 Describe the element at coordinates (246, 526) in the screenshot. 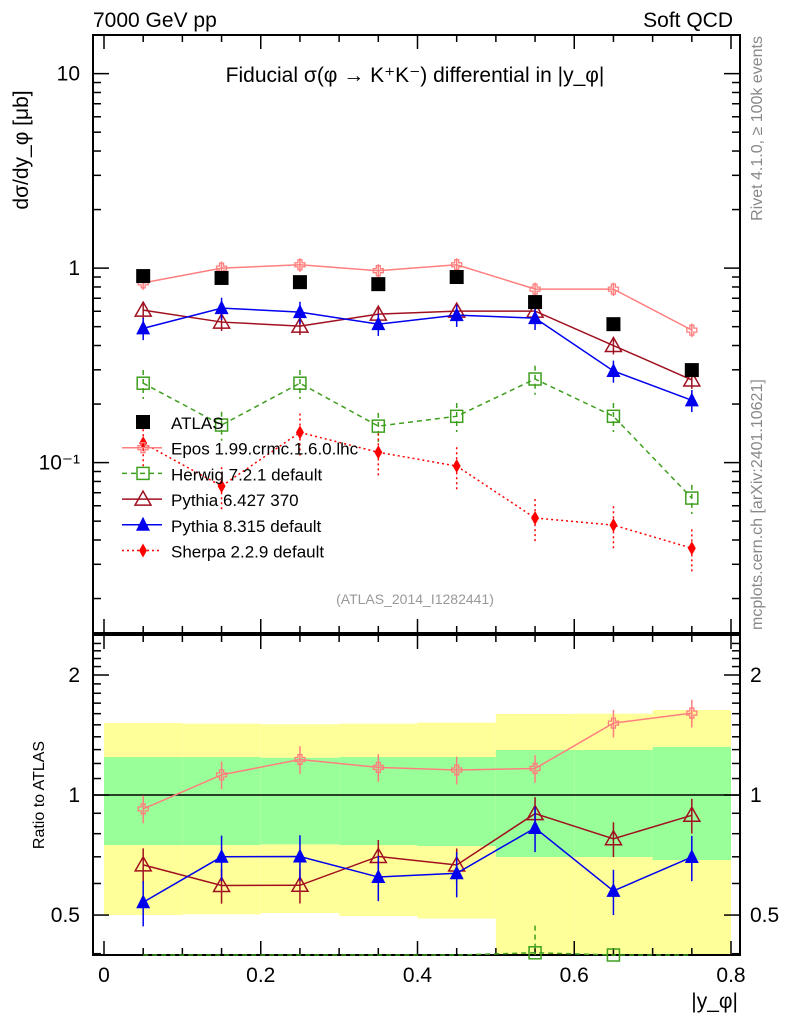

I see `legend-label: Pythia 8.315 default` at that location.